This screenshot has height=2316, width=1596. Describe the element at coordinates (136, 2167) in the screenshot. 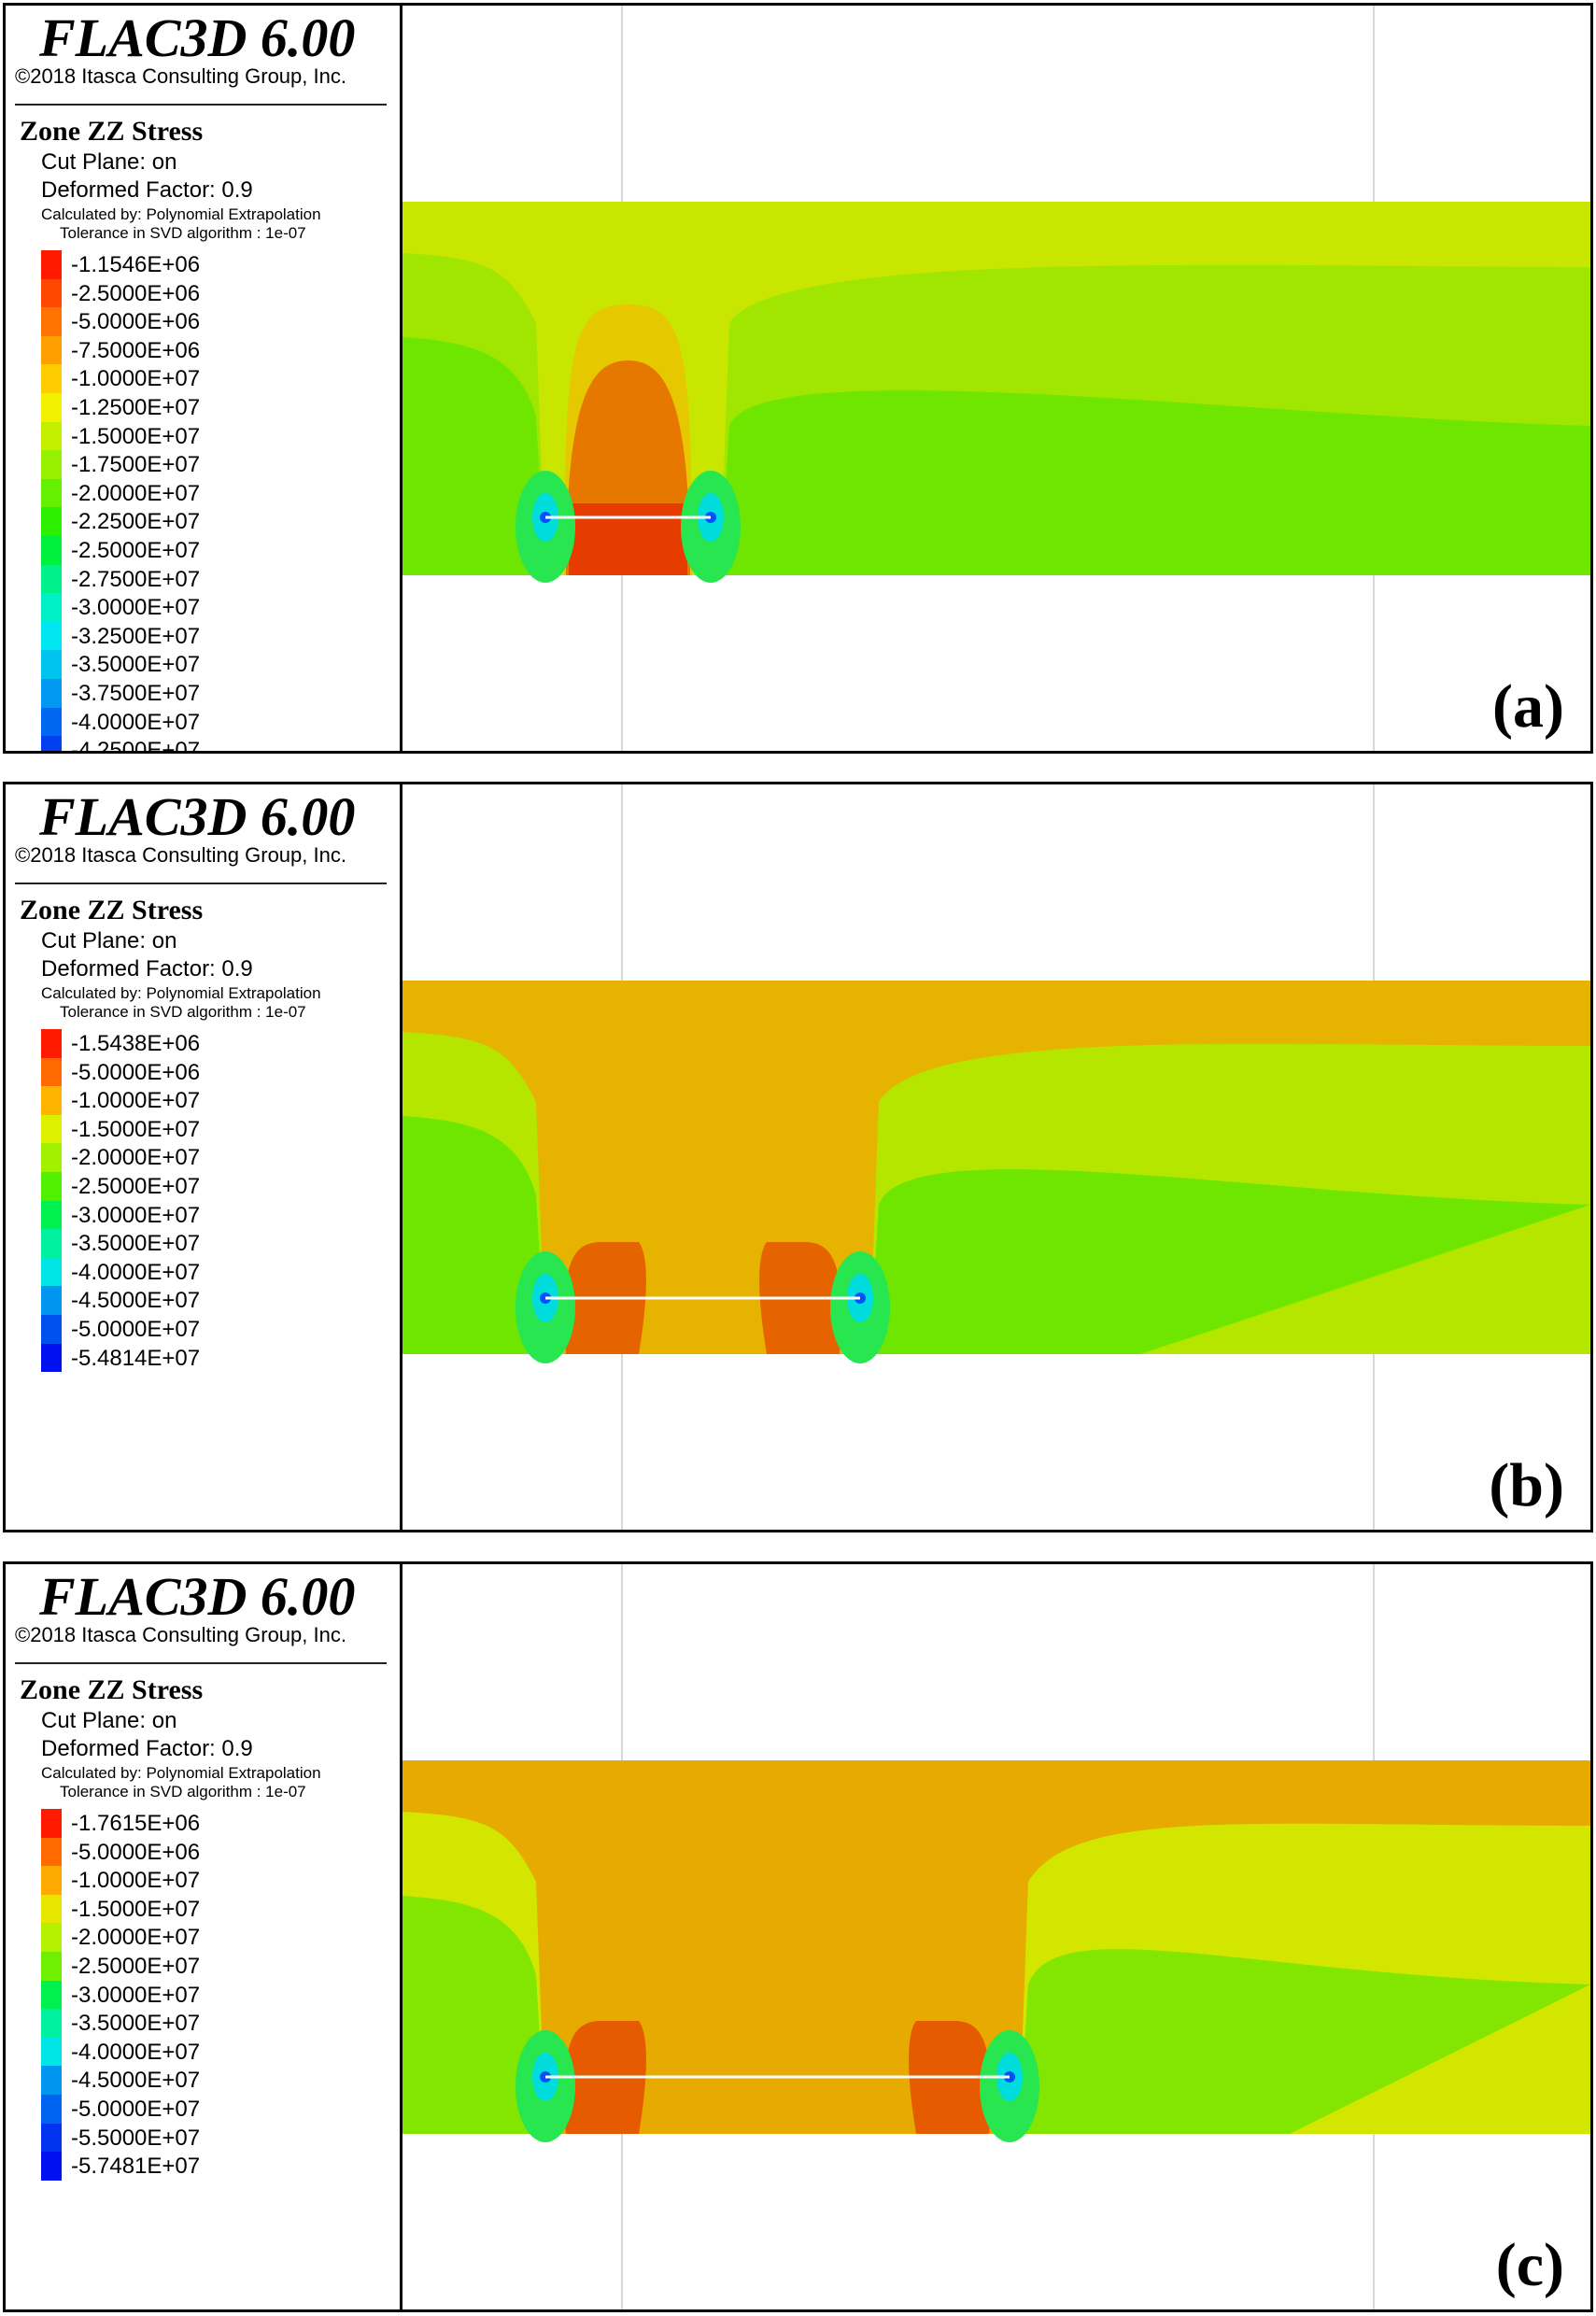

I see `scale-label: -5.7481E+07` at that location.